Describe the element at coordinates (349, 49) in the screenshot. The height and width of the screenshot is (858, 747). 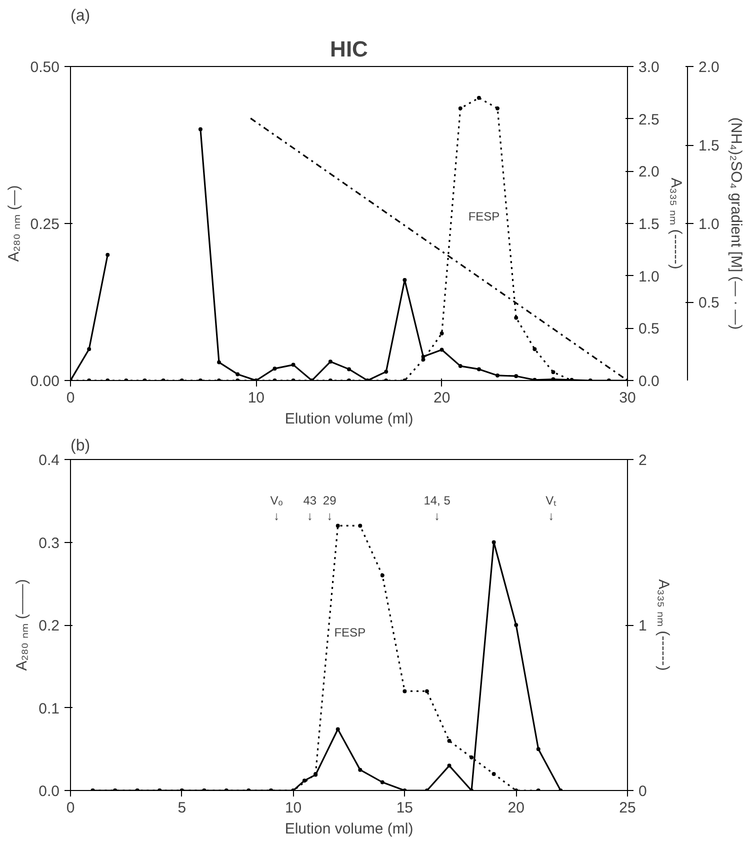
I see `chart-title: HIC` at that location.